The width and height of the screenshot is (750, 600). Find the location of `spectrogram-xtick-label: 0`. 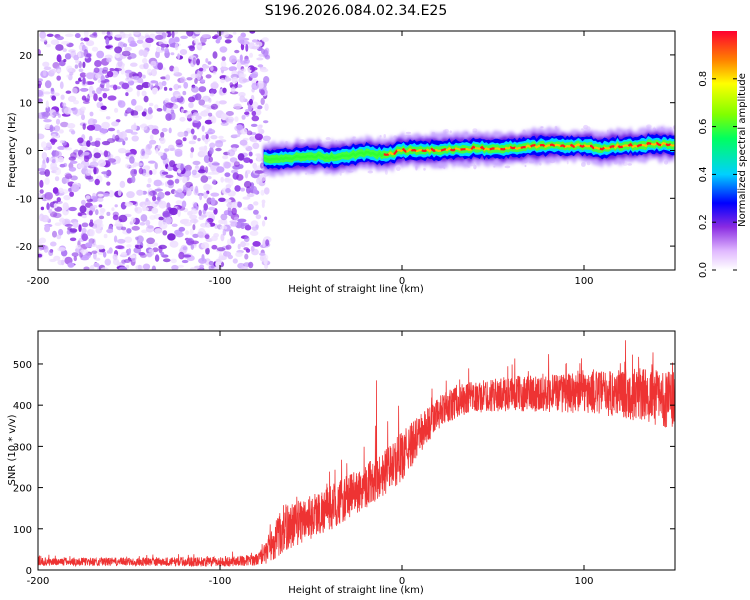

spectrogram-xtick-label: 0 is located at coordinates (402, 281).